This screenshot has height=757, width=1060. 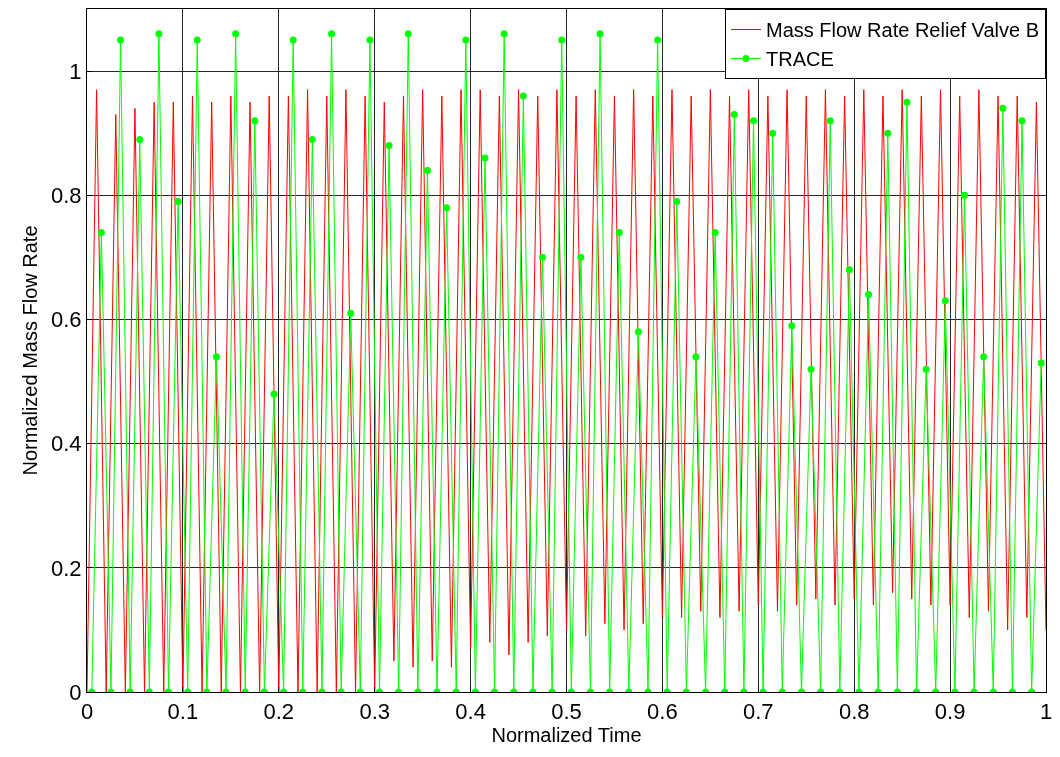 I want to click on y-tick-label: 0.2, so click(x=66, y=568).